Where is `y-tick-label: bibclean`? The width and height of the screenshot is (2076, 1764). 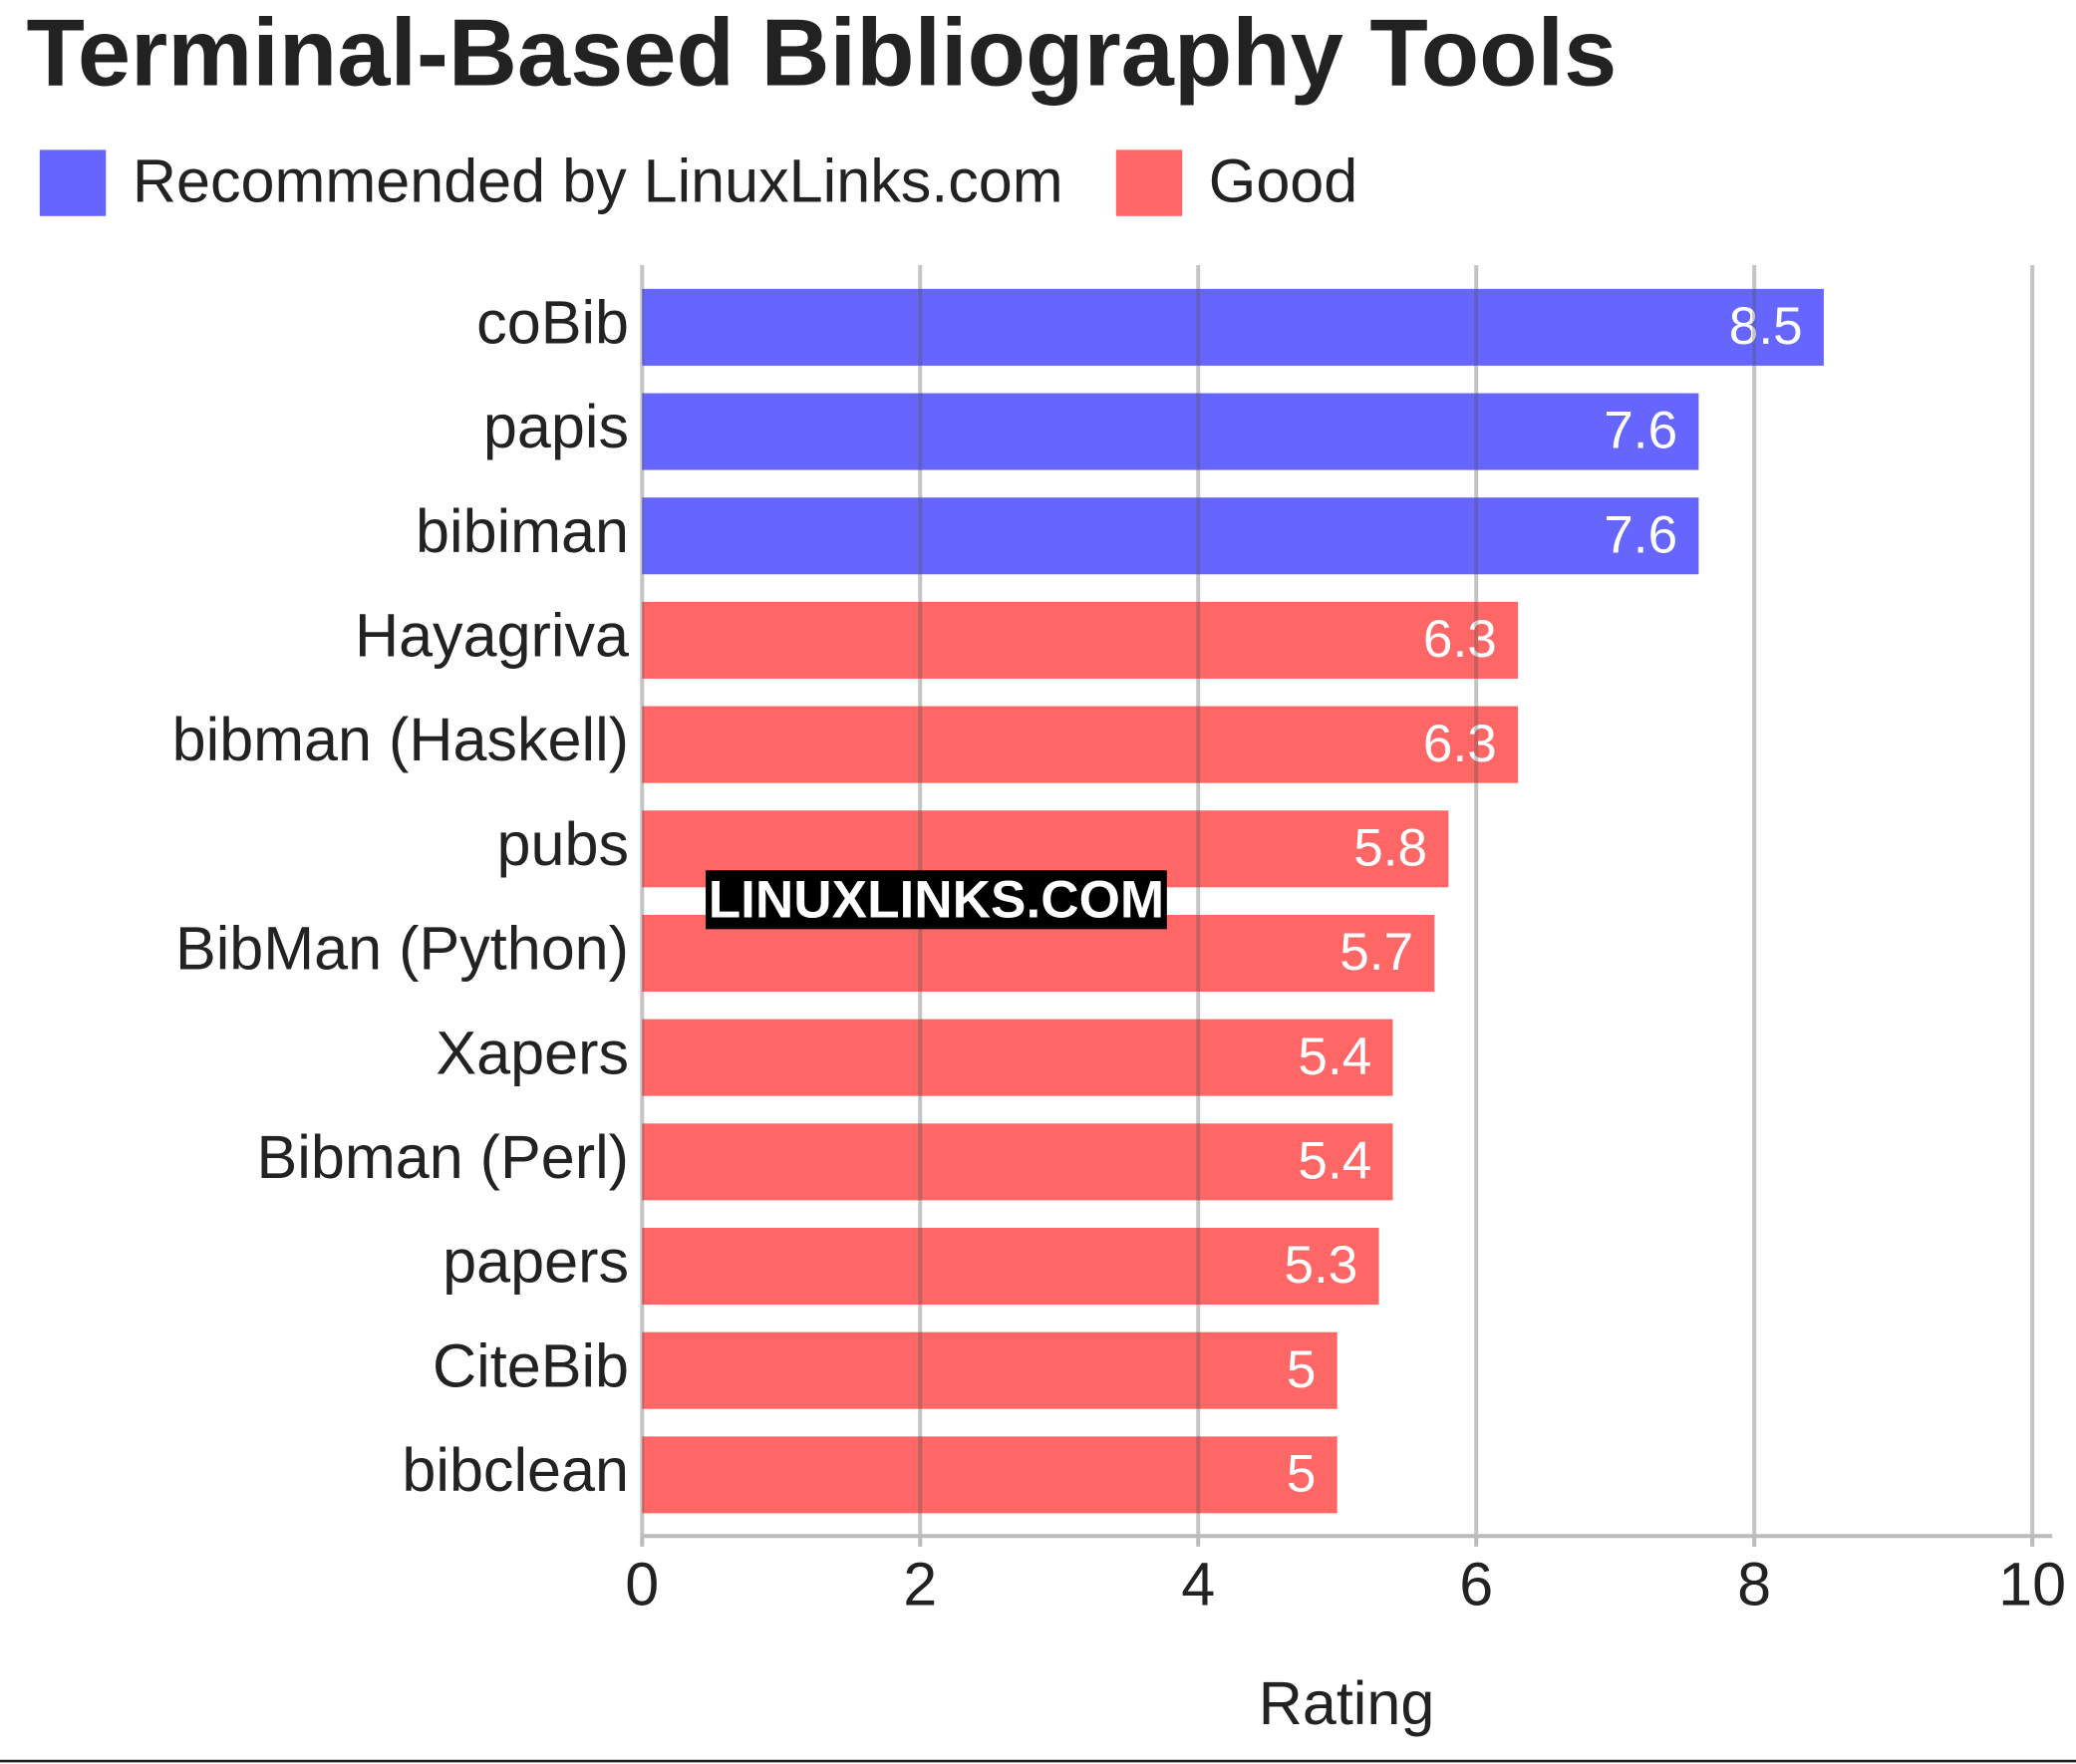
y-tick-label: bibclean is located at coordinates (515, 1470).